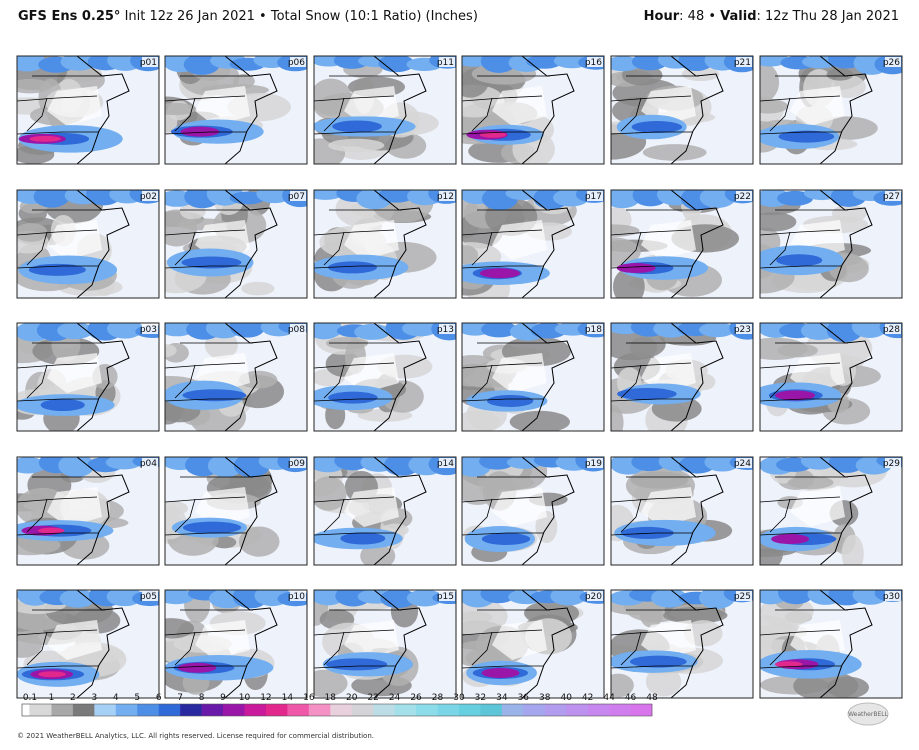  Describe the element at coordinates (593, 464) in the screenshot. I see `panel-label: p19` at that location.